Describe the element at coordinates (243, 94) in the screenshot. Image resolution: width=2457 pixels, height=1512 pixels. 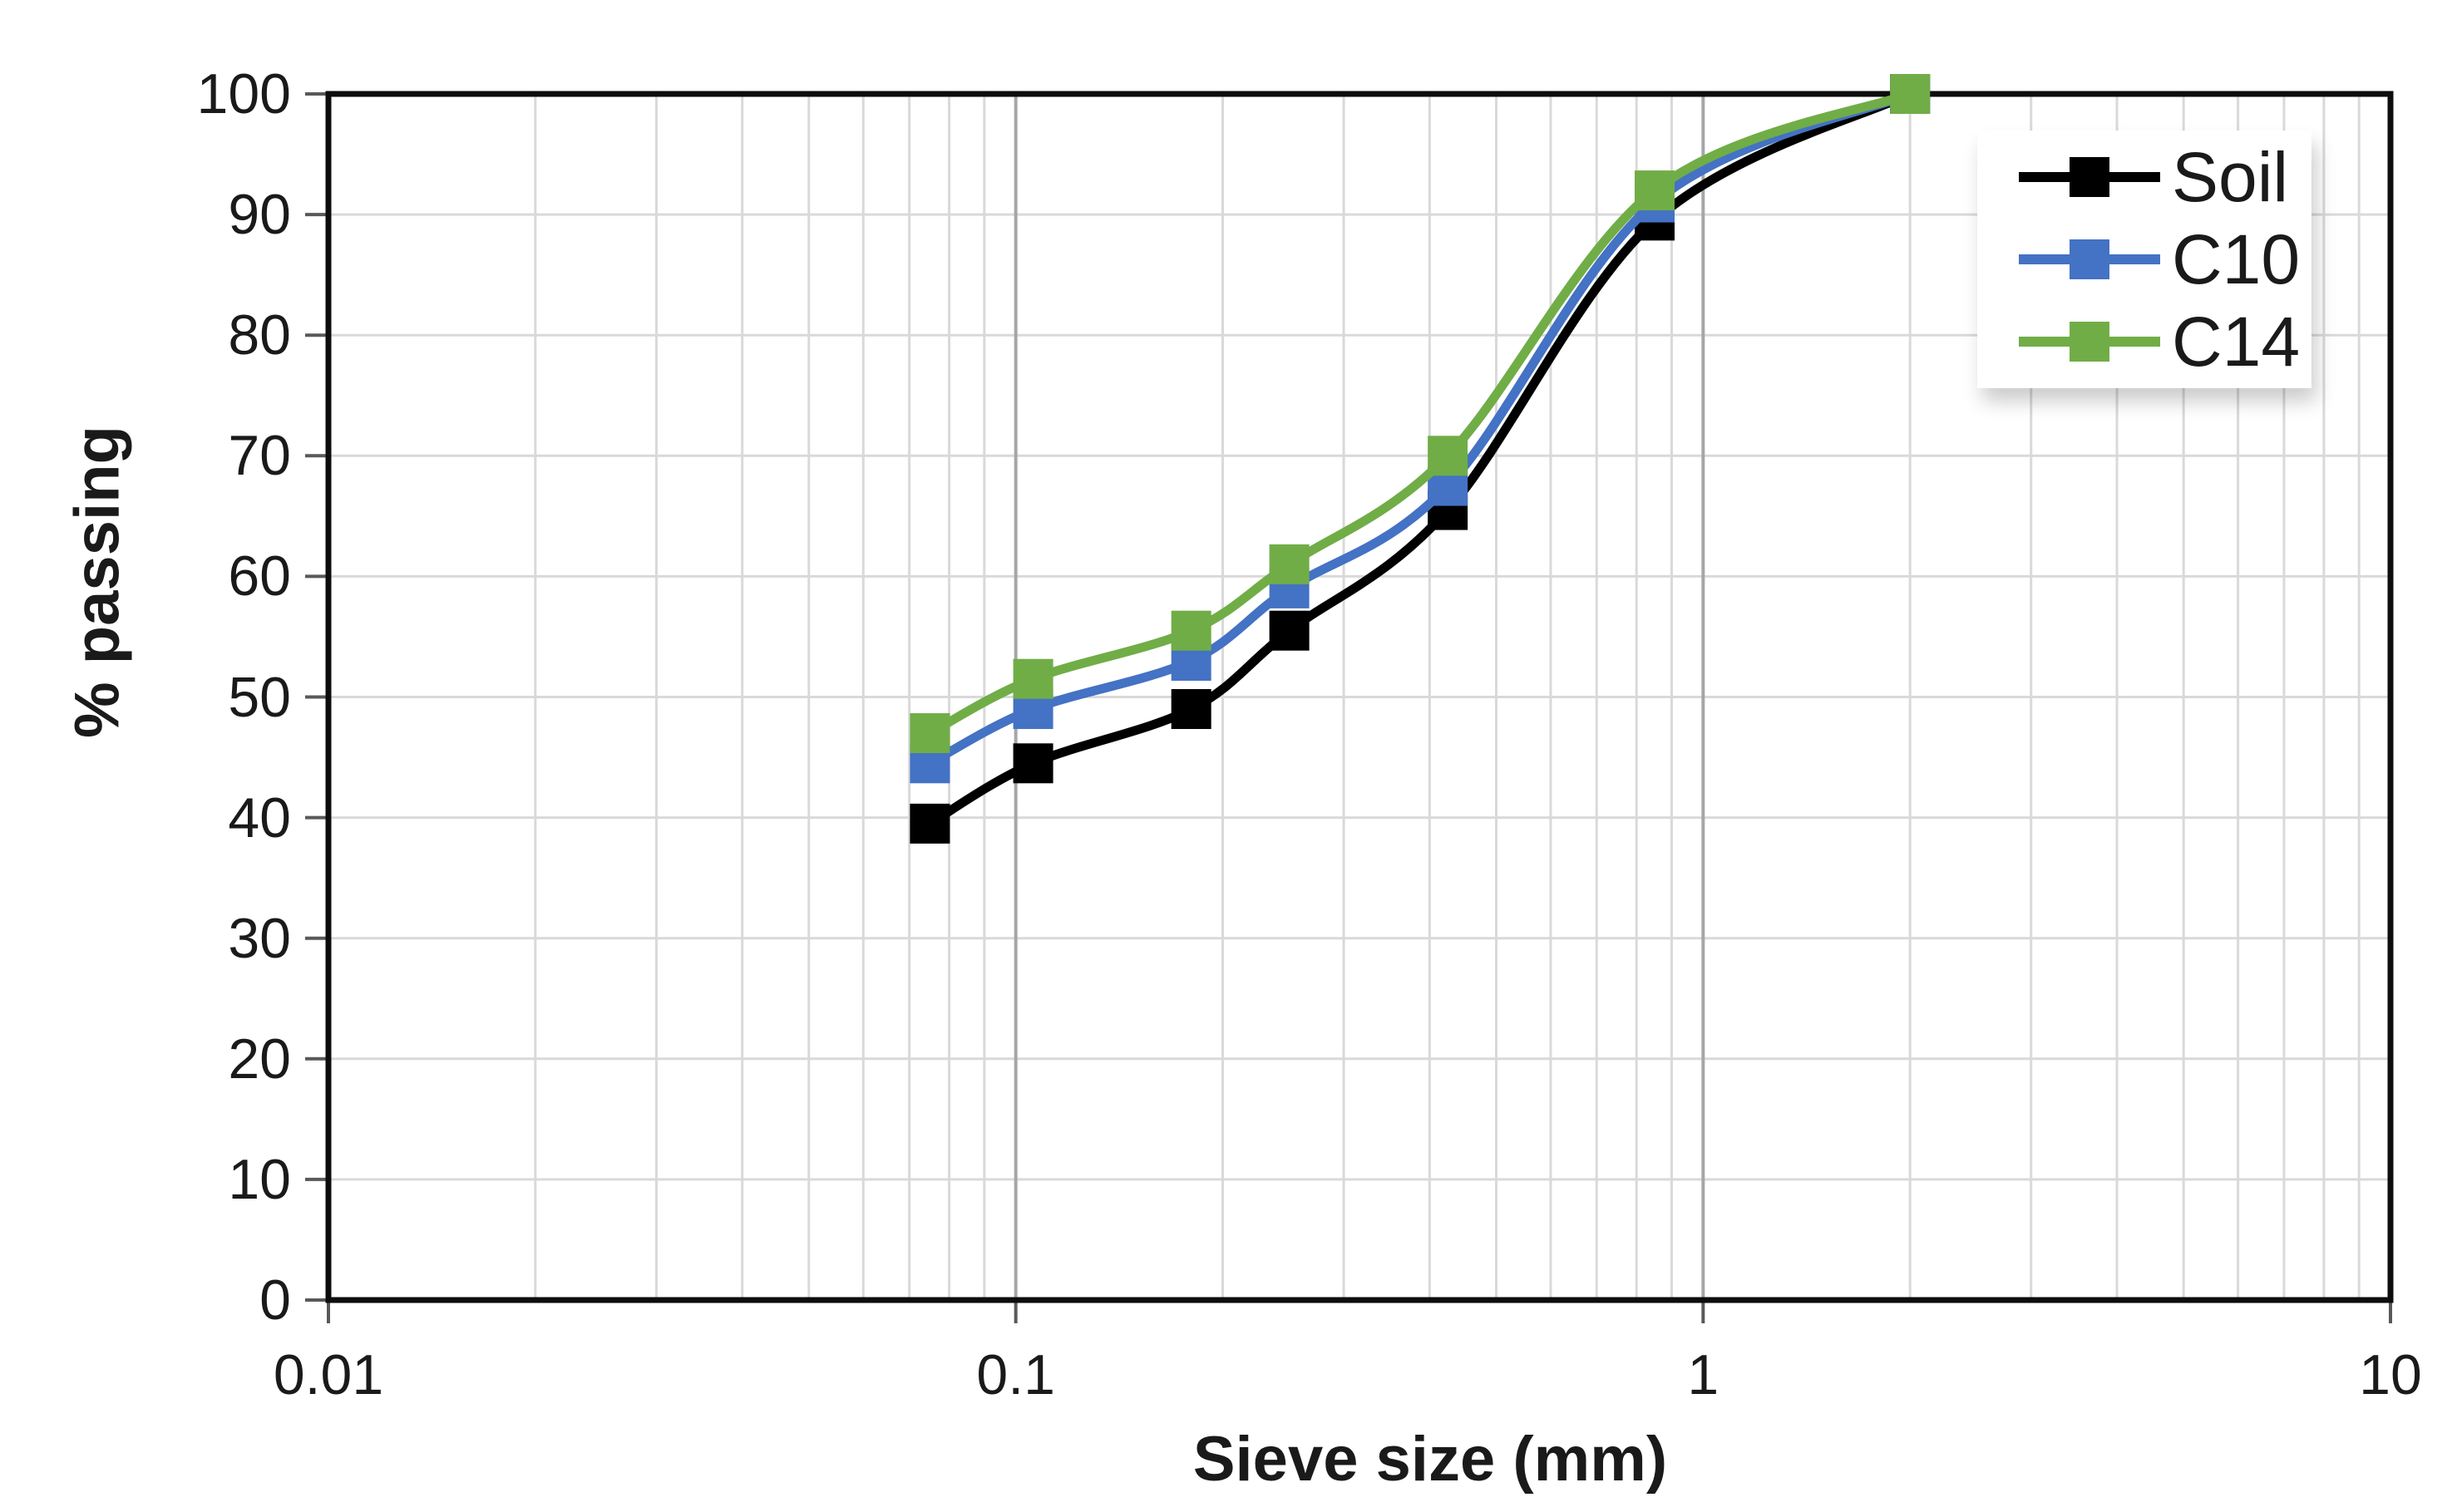
I see `y-tick-label: 100` at that location.